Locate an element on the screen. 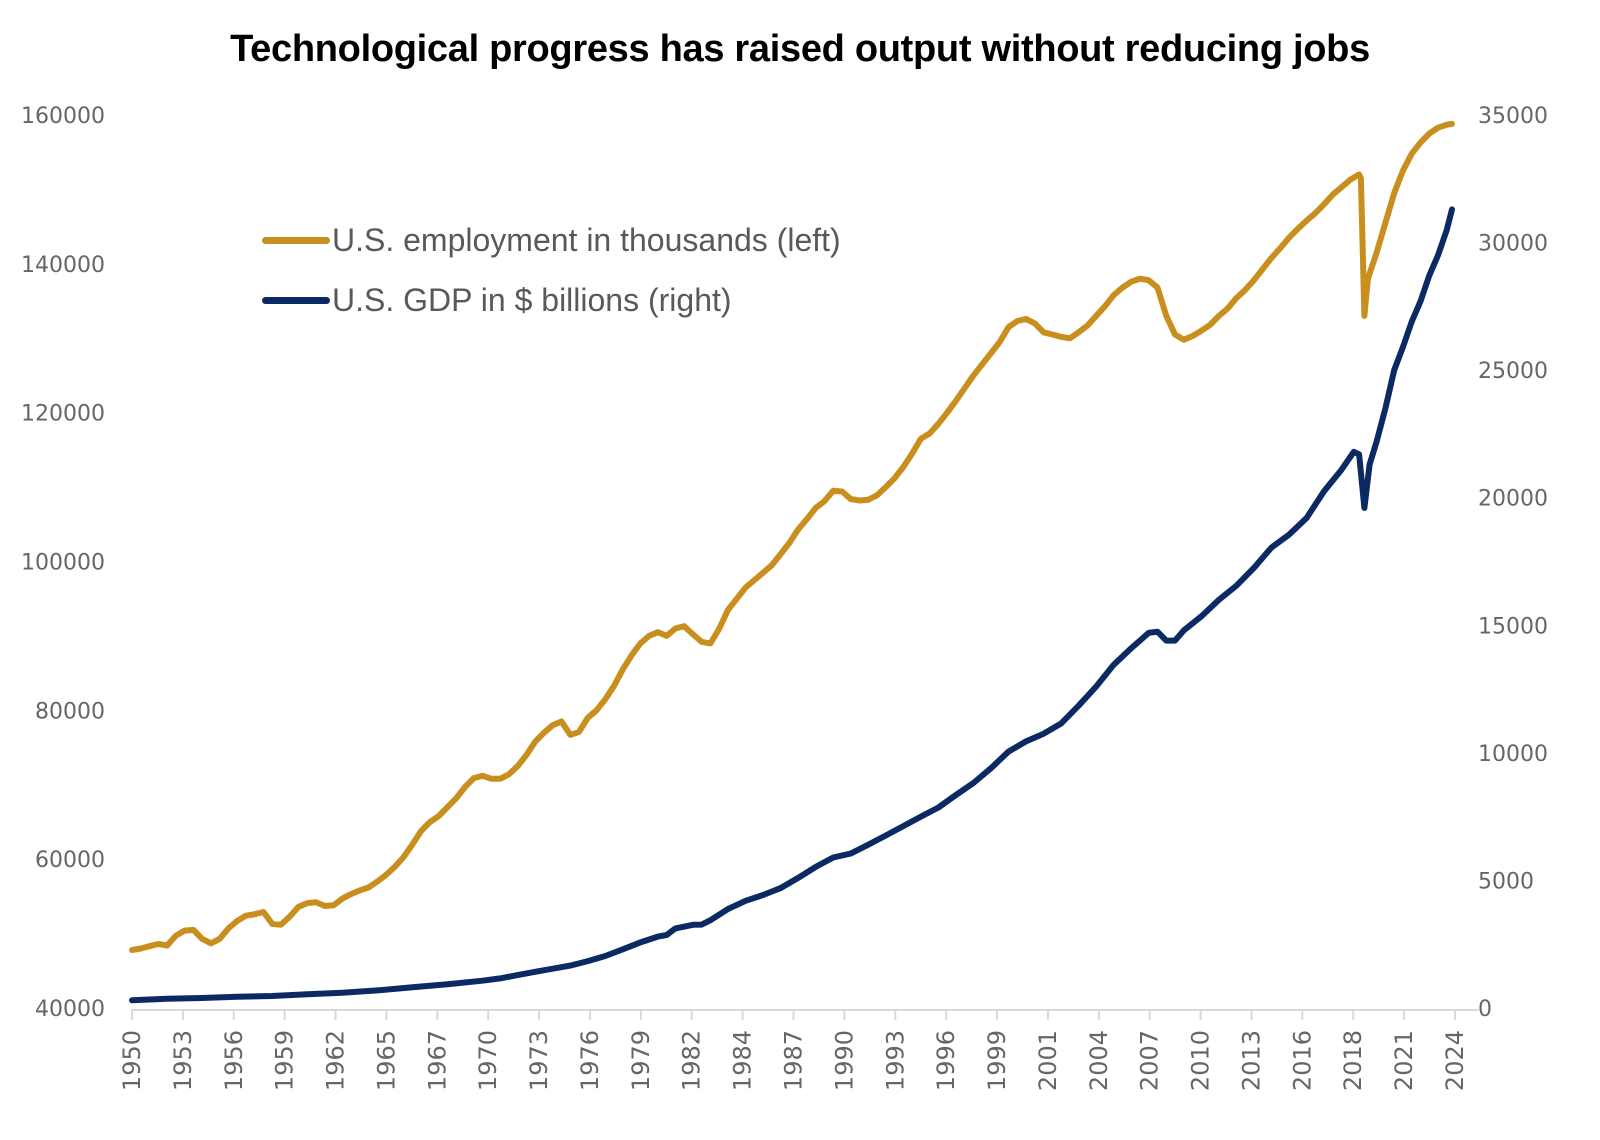  left-axis-tick-label: 140000 is located at coordinates (63, 265).